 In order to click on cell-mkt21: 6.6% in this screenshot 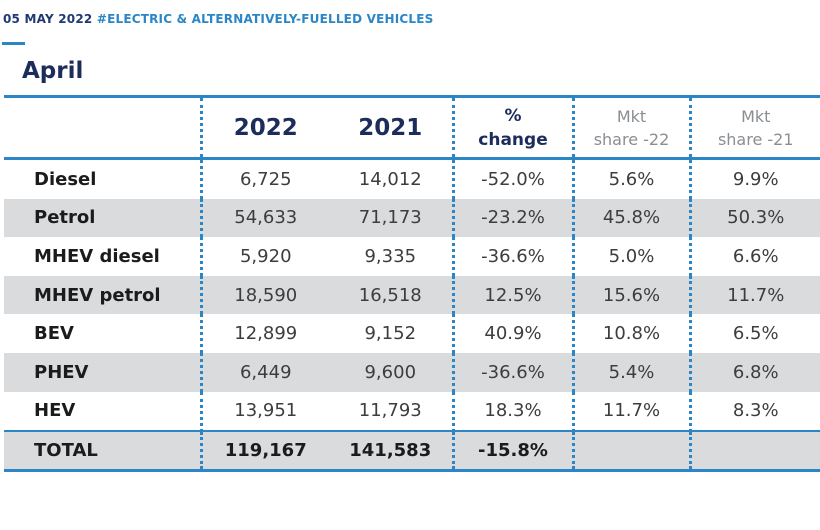, I will do `click(754, 256)`.